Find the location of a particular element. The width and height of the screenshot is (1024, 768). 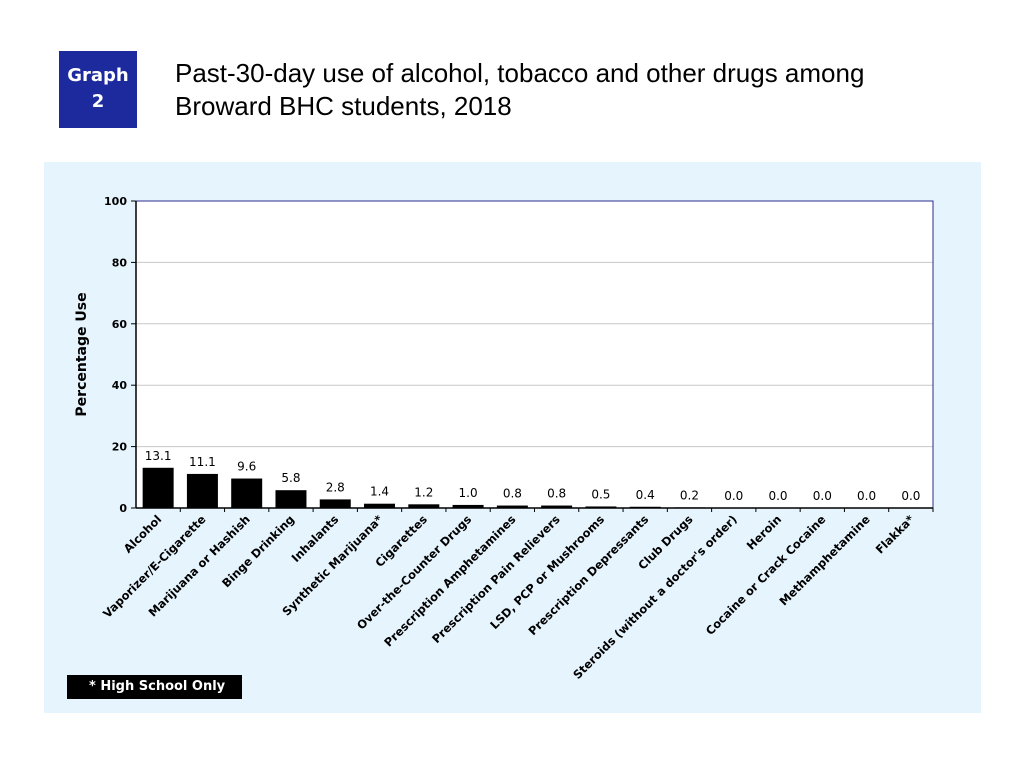

category-label: Heroin is located at coordinates (764, 532).